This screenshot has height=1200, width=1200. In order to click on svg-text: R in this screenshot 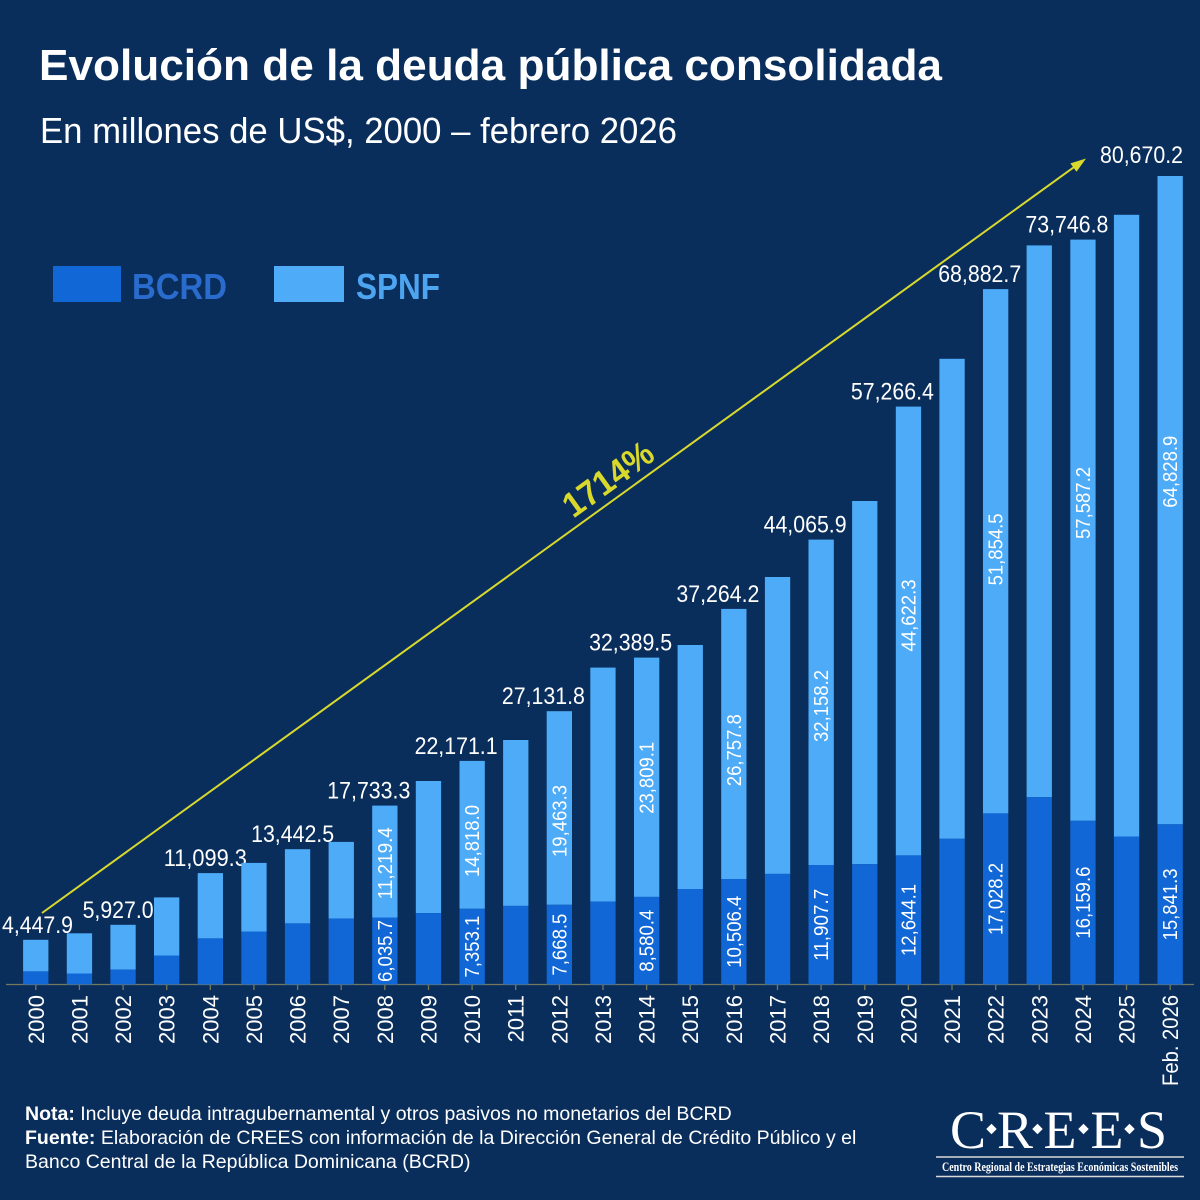, I will do `click(1015, 1130)`.